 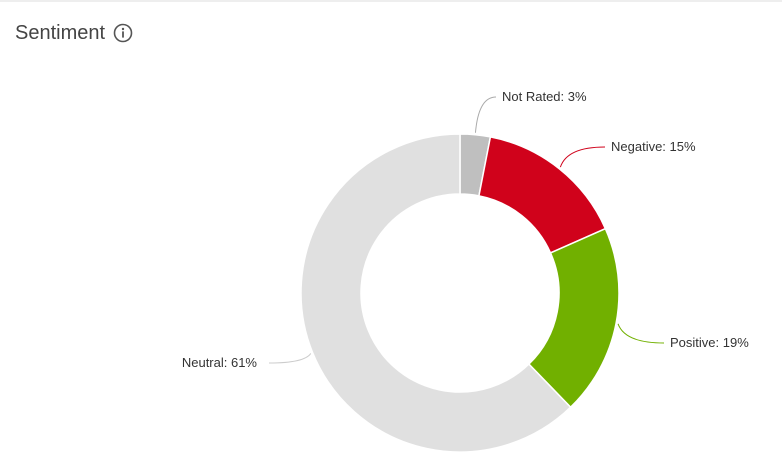 I want to click on info-circle-icon, so click(x=123, y=33).